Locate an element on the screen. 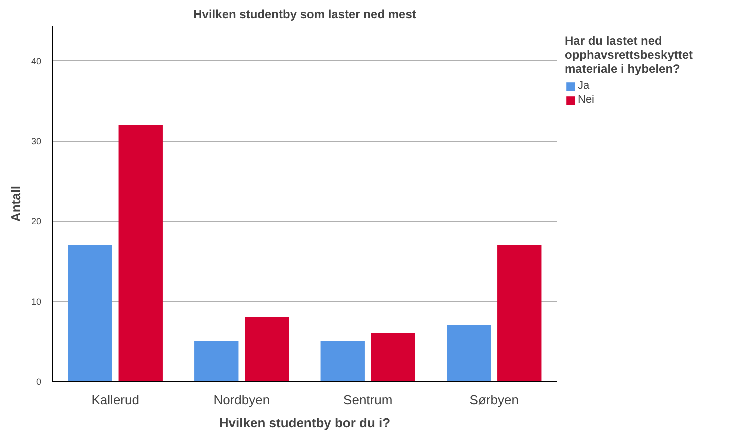  x-tick-label: Kallerud is located at coordinates (116, 400).